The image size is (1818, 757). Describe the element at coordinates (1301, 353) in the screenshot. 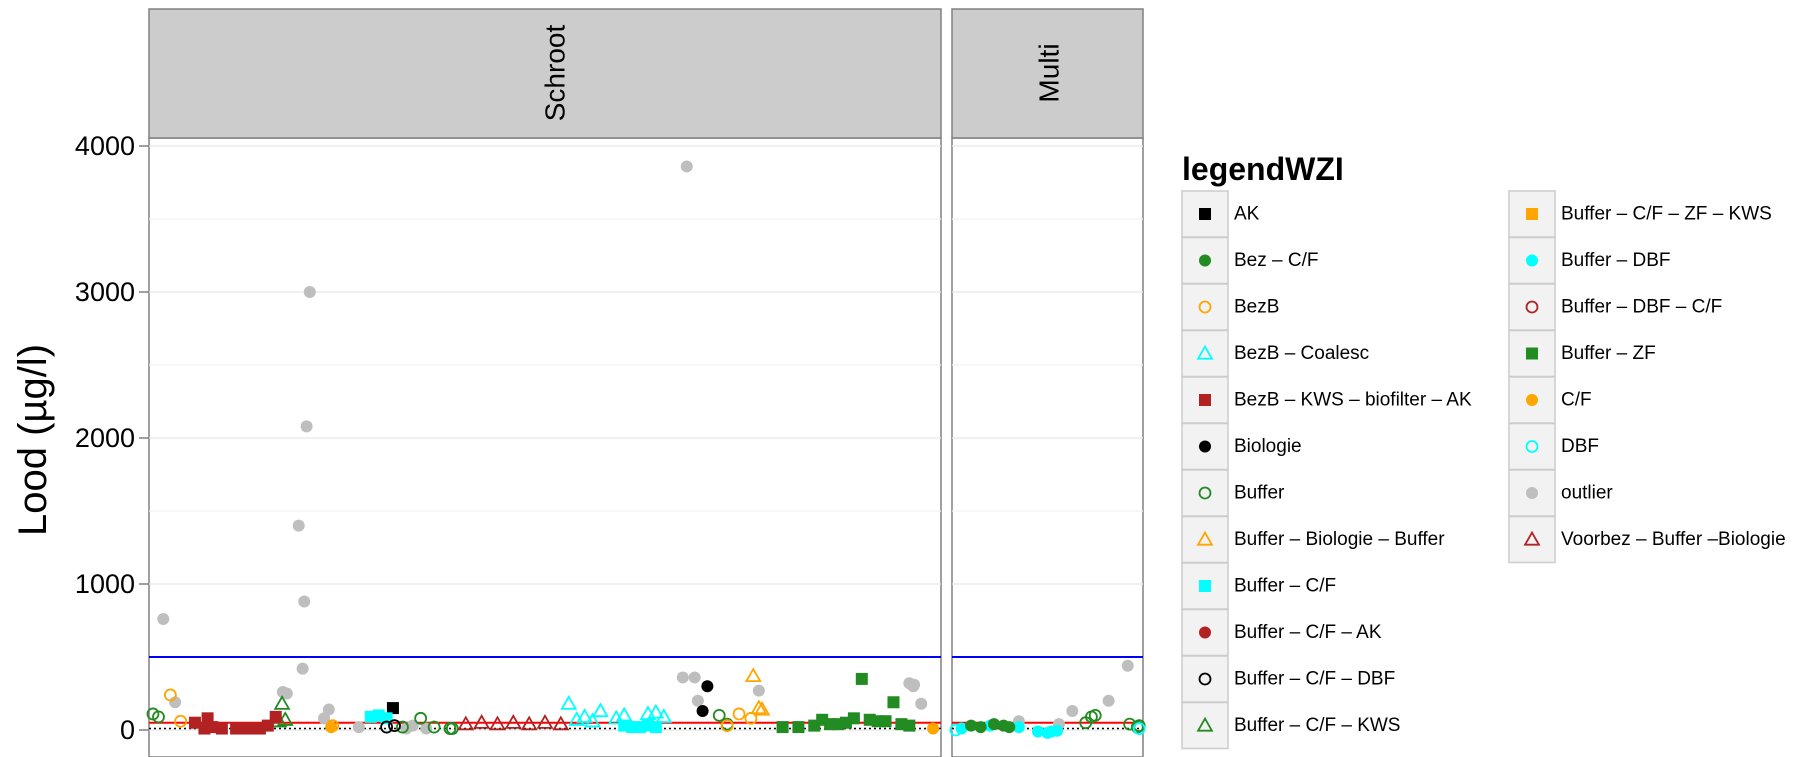

I see `legend-label: BezB – Coalesc` at that location.